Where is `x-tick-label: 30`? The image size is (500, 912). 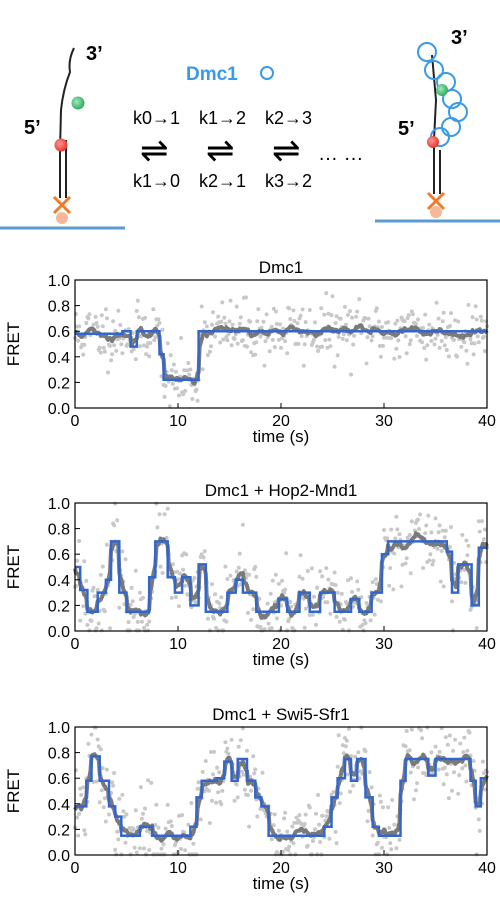
x-tick-label: 30 is located at coordinates (384, 644).